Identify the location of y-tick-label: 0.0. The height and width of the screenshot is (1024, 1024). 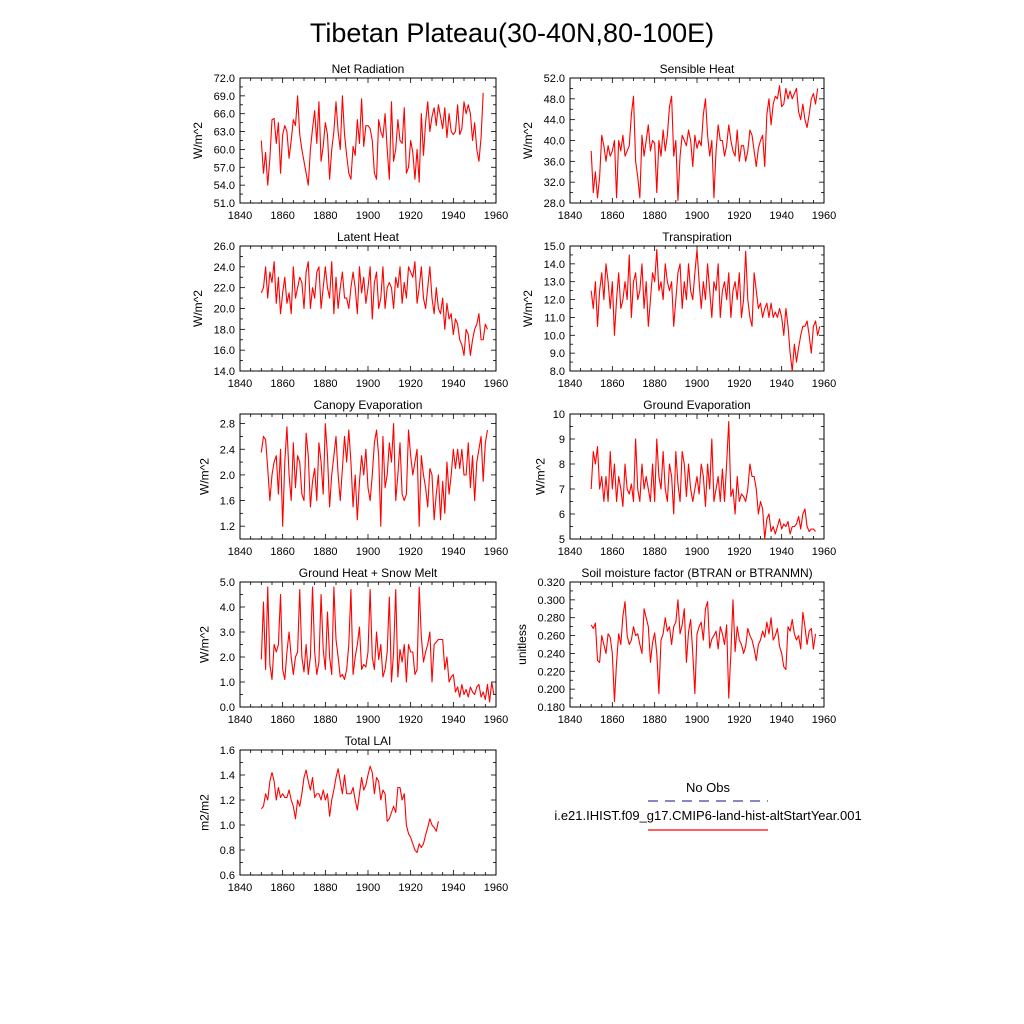
(227, 708).